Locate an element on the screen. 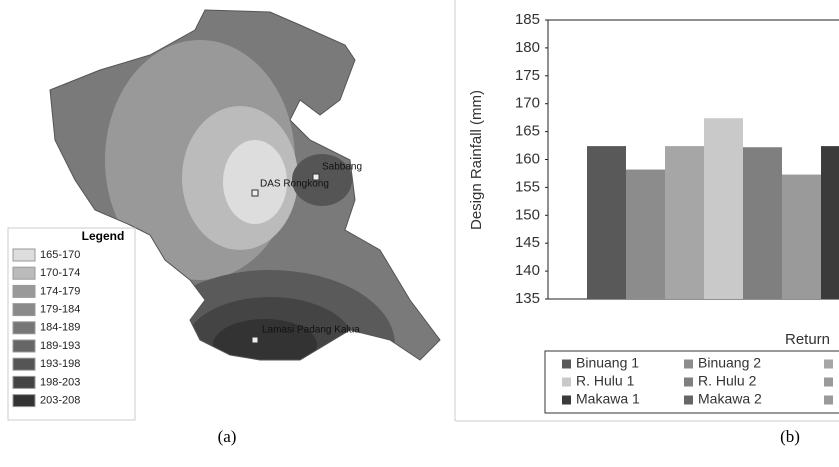 This screenshot has width=839, height=467. map-legend-label: 165-170 is located at coordinates (60, 255).